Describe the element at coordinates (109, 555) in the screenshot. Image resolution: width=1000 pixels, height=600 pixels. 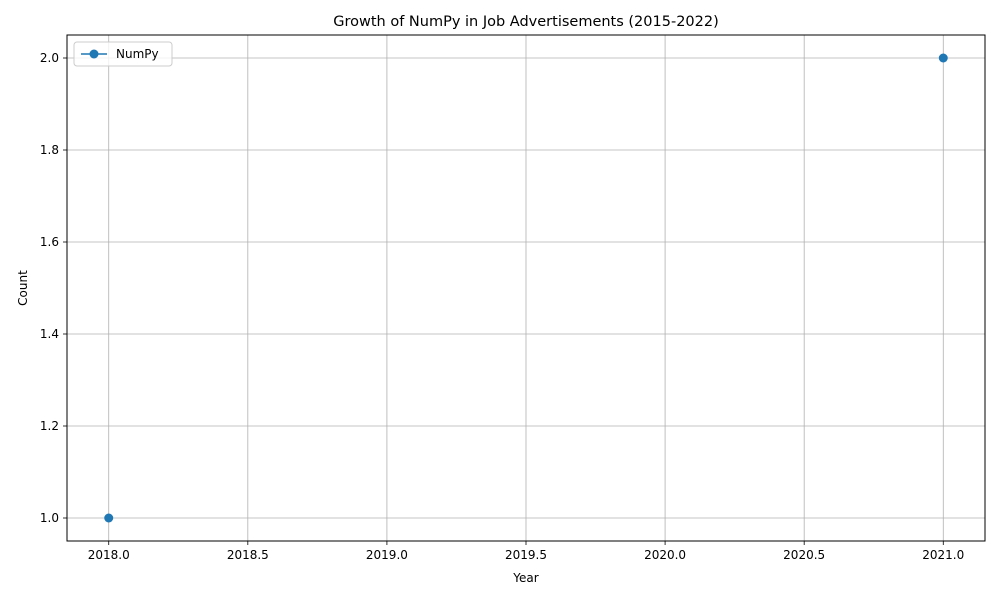
I see `x-tick-label: 2018.0` at that location.